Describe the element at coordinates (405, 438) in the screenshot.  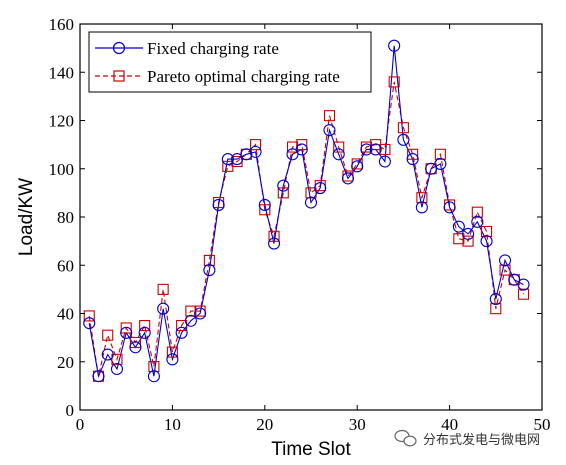
I see `wechat-icon` at that location.